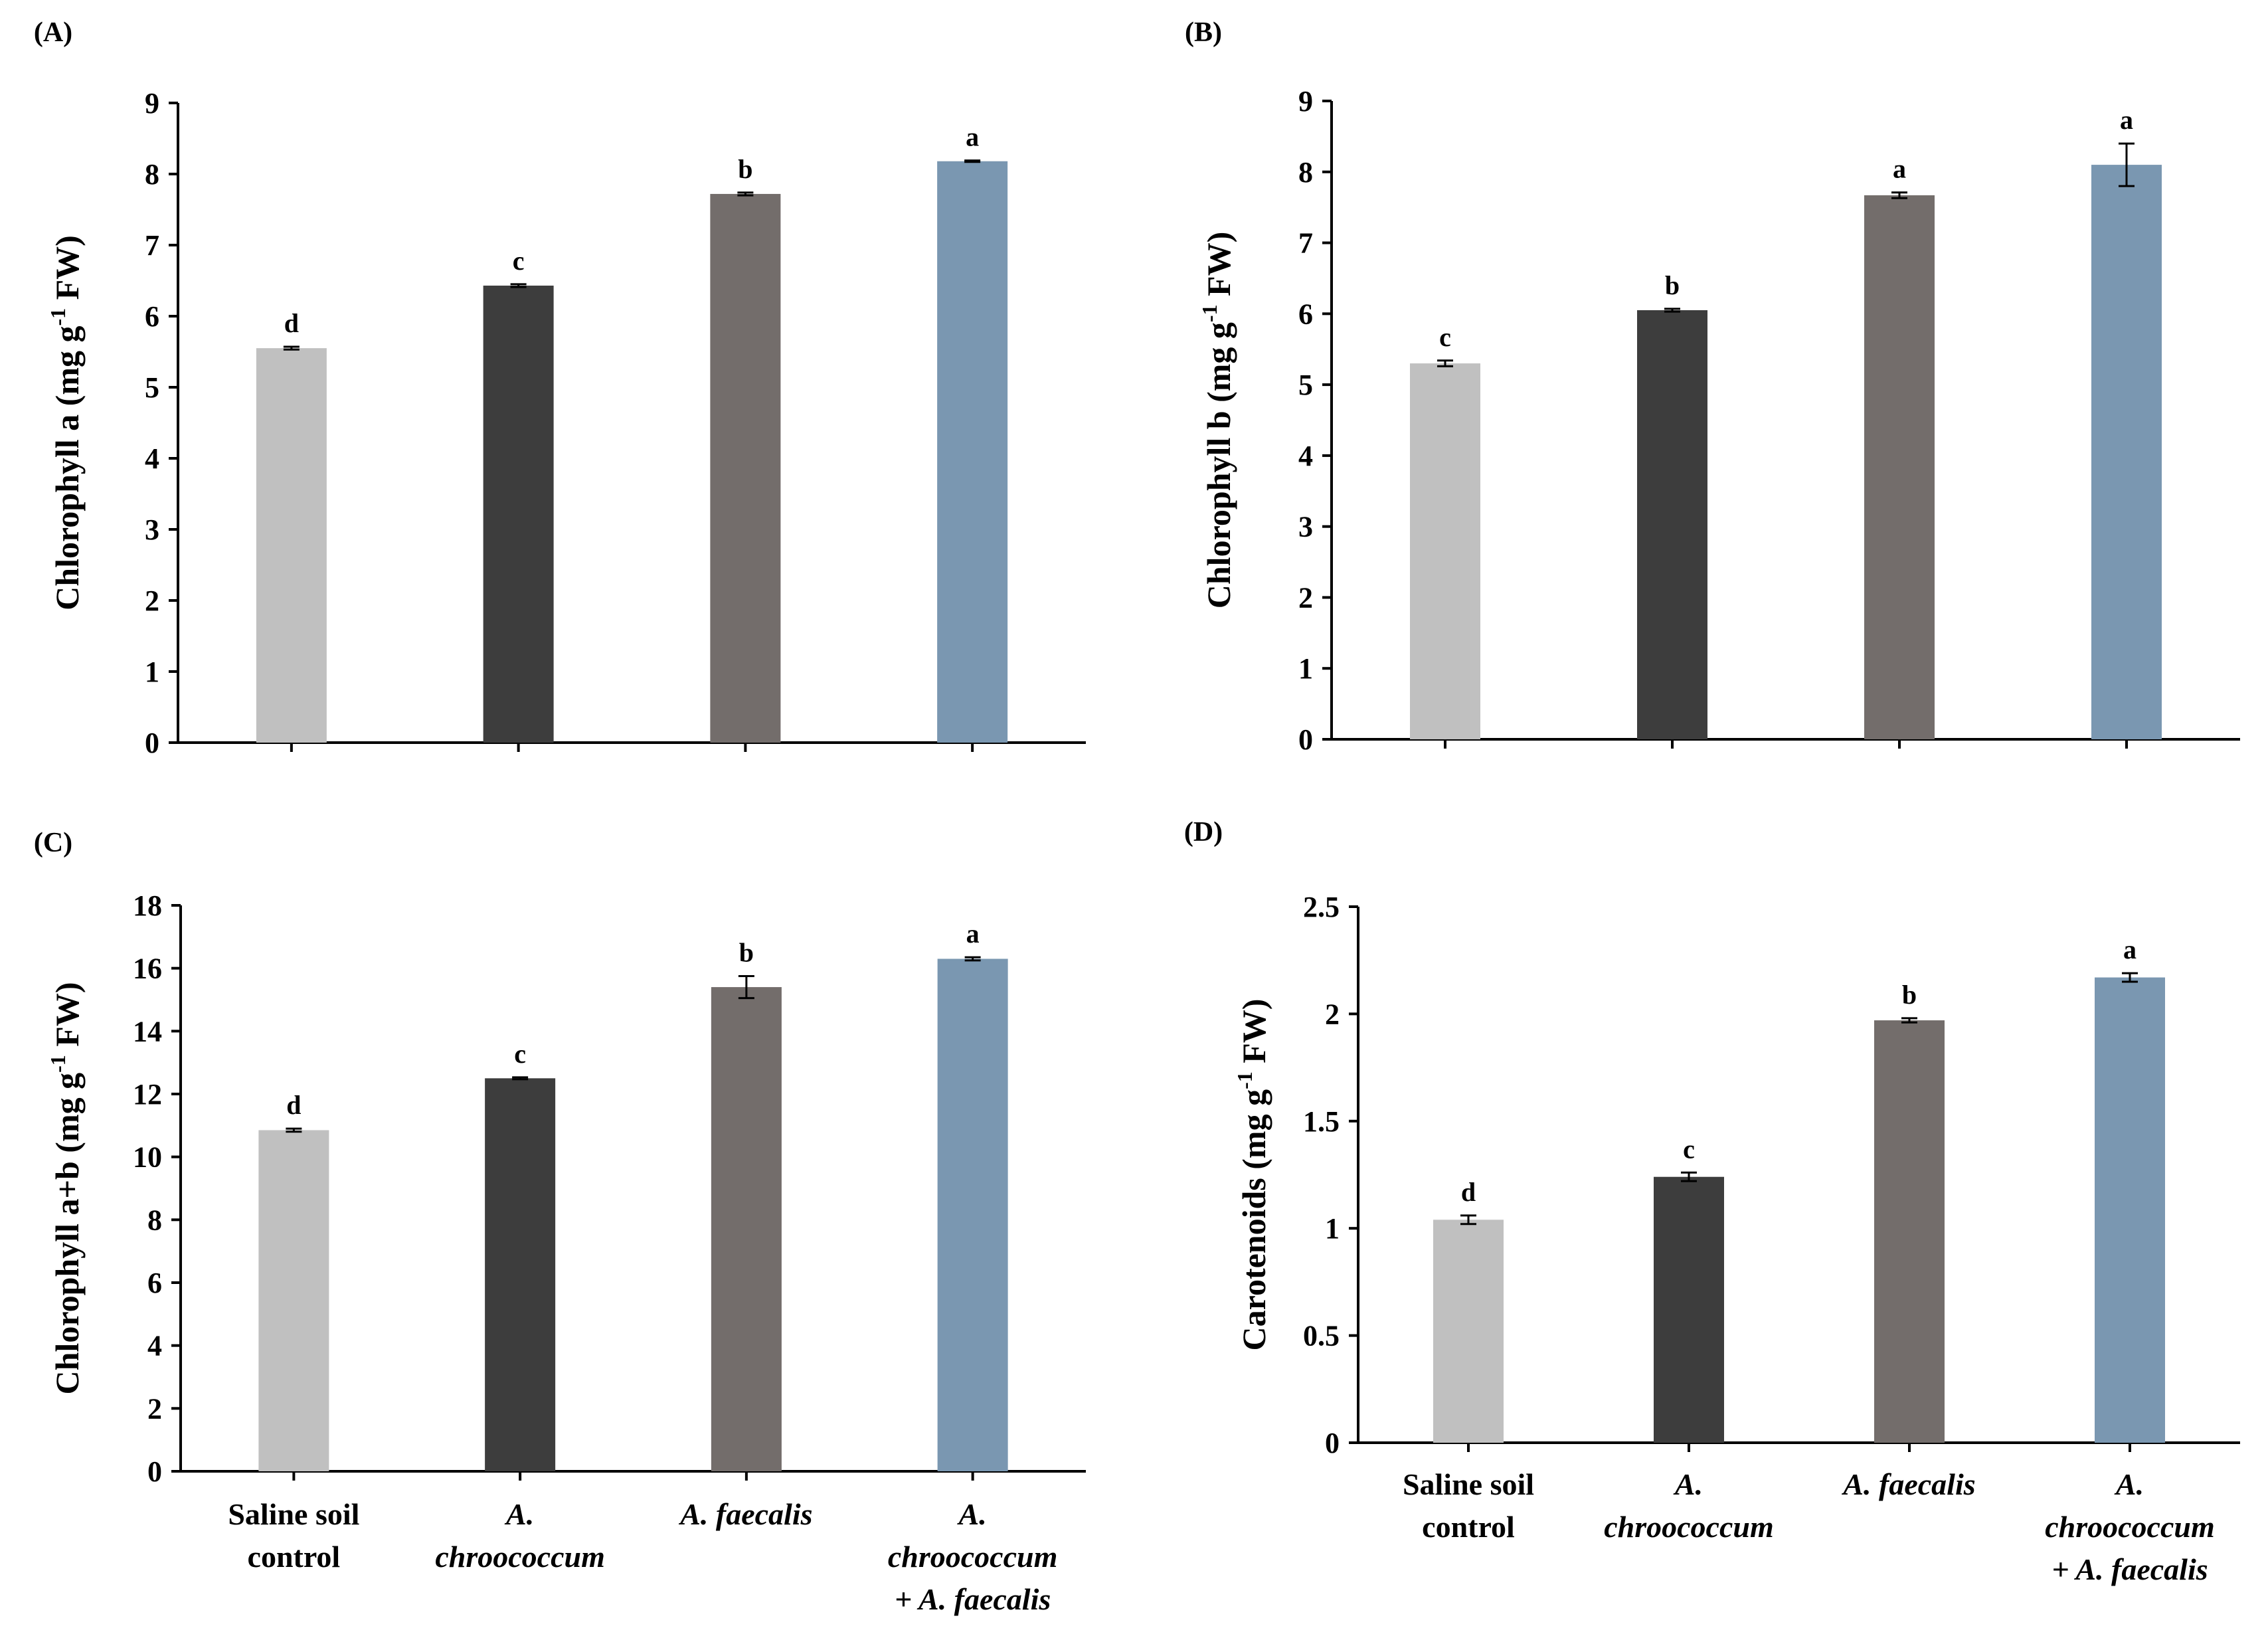  What do you see at coordinates (1217, 420) in the screenshot?
I see `y-axis-title: Chlorophyll b (mg g-1 FW)` at bounding box center [1217, 420].